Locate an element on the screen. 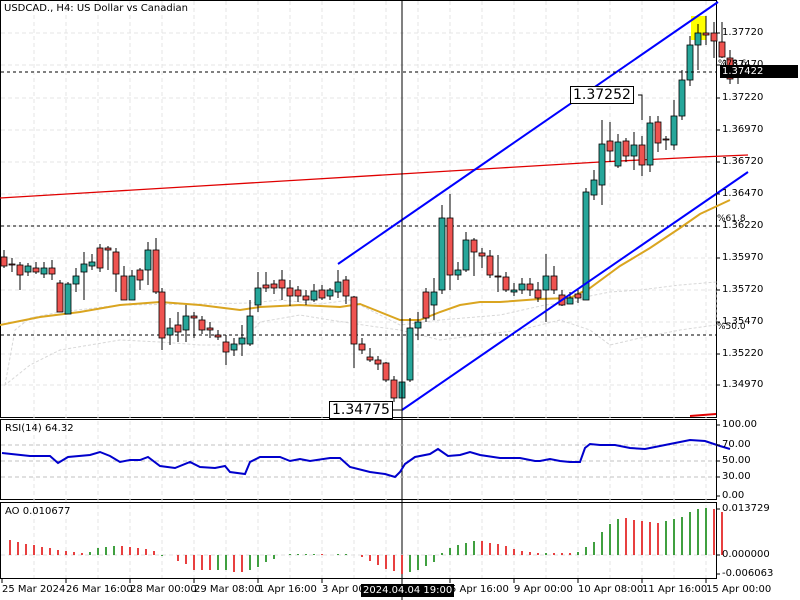 The height and width of the screenshot is (600, 800). swing-low-label: 1.34775 is located at coordinates (361, 410).